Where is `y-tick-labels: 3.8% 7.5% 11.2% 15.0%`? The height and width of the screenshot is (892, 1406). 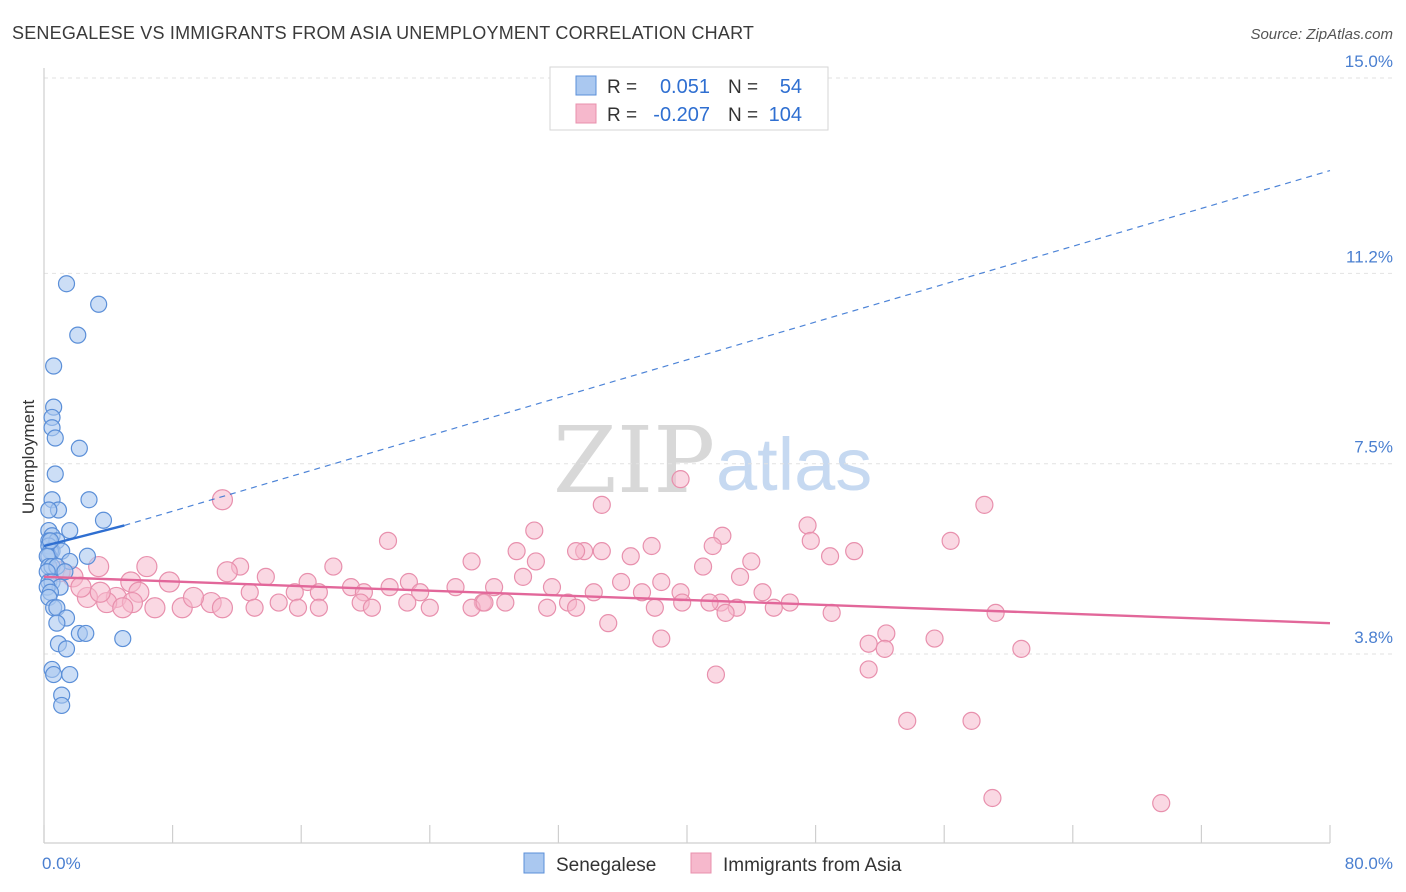 y-tick-labels: 3.8% 7.5% 11.2% 15.0% is located at coordinates (1369, 349).